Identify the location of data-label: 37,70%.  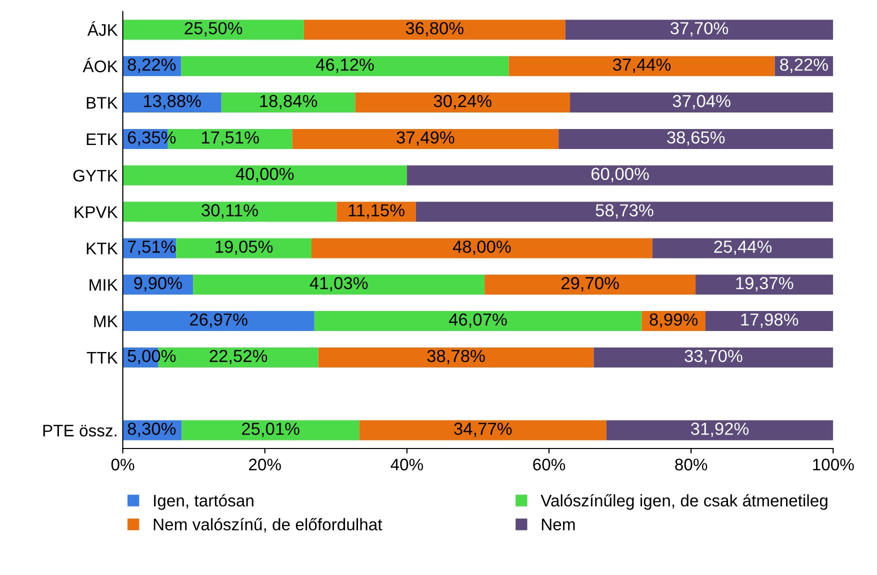
(699, 29).